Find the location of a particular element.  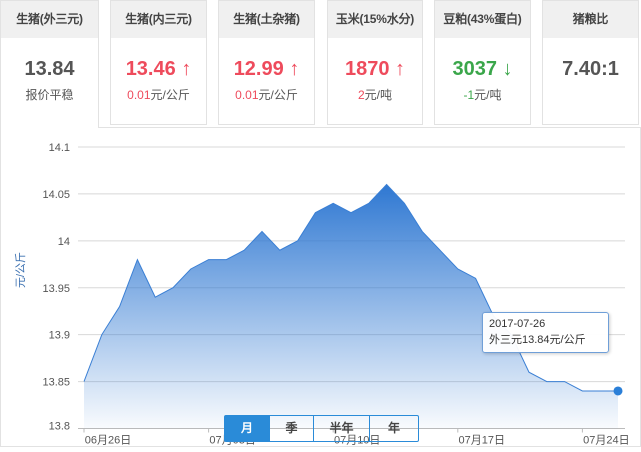

y-tick-label: 13.95 is located at coordinates (56, 289).